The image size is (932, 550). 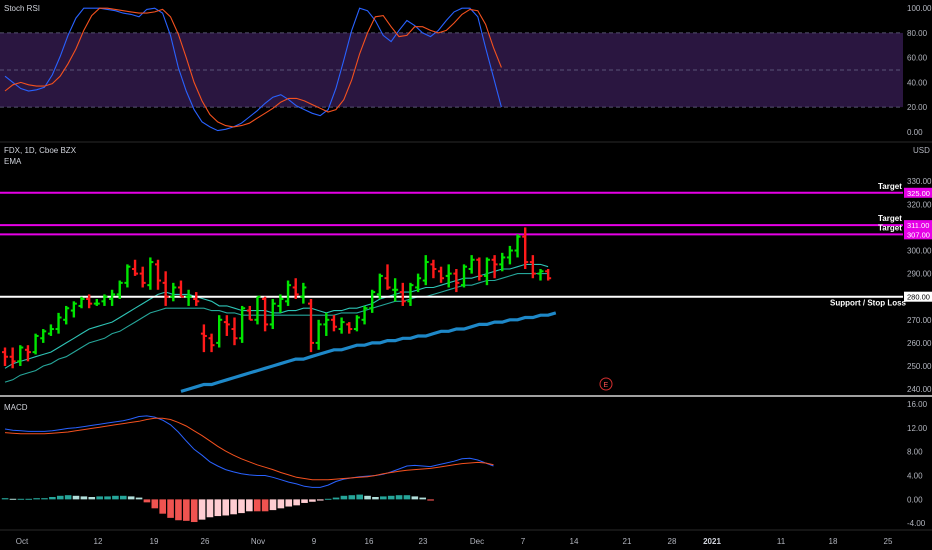 I want to click on x-tick-label: 9, so click(x=314, y=541).